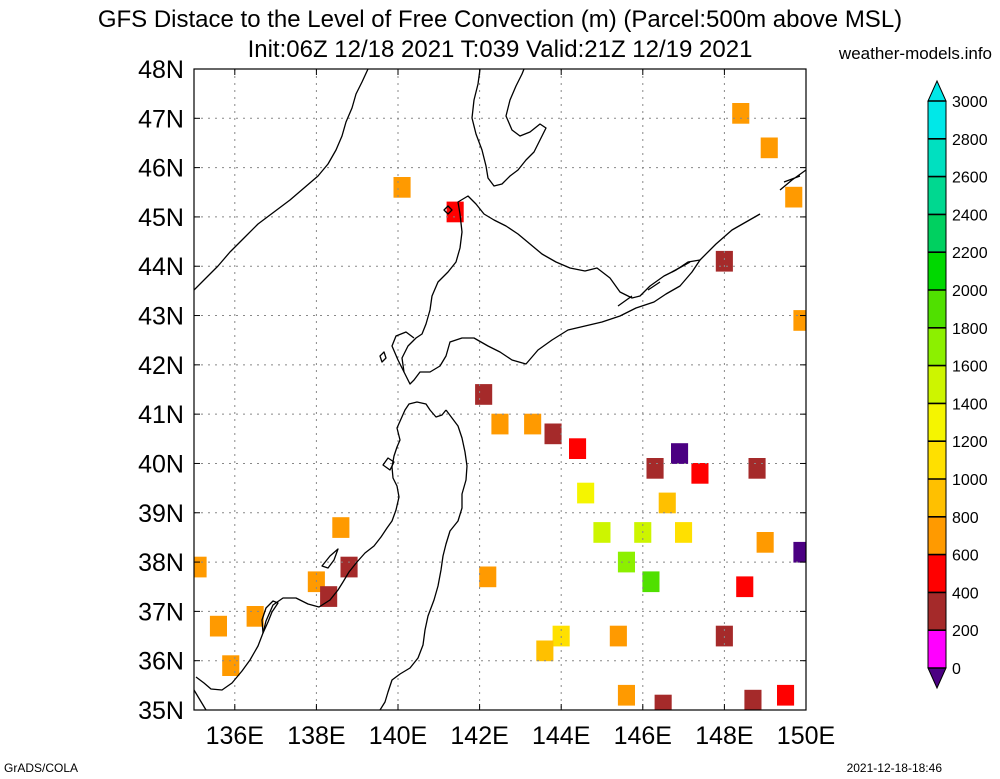 The width and height of the screenshot is (1000, 779). I want to click on lat-tick-label: 40N, so click(161, 464).